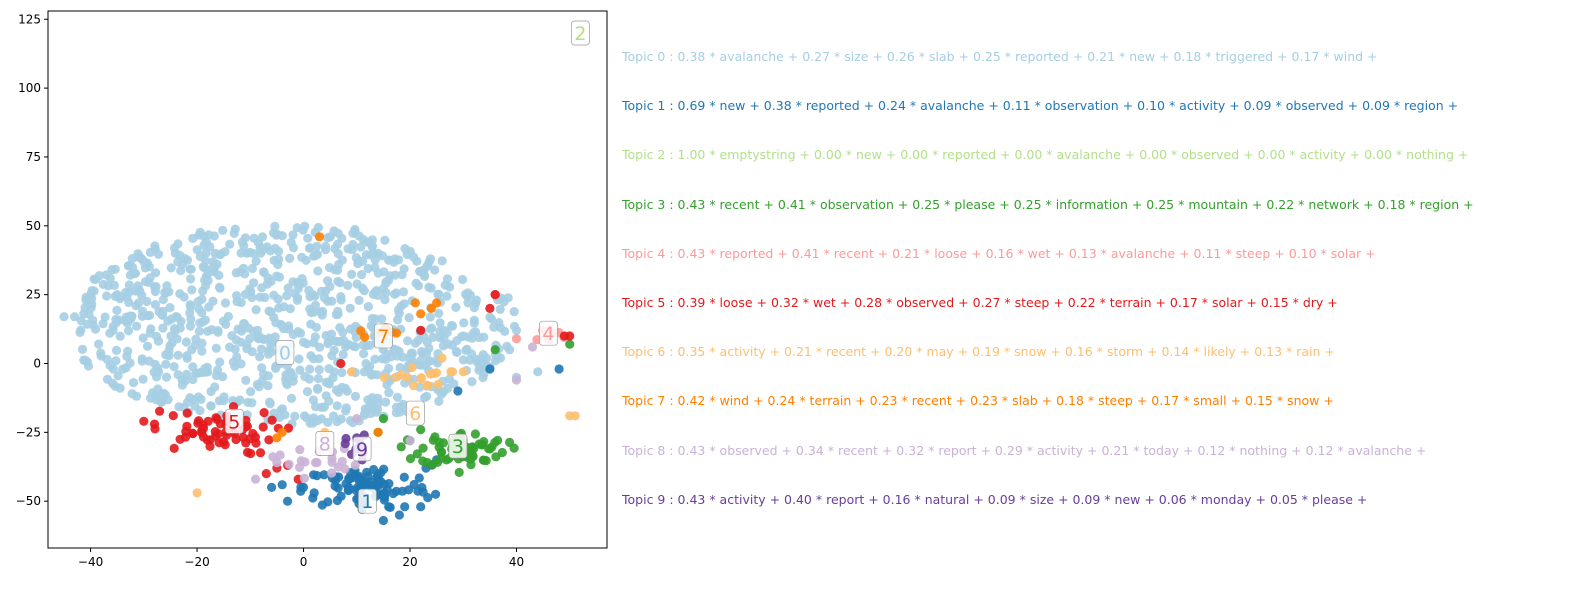  Describe the element at coordinates (29, 19) in the screenshot. I see `y-tick-label: 125` at that location.